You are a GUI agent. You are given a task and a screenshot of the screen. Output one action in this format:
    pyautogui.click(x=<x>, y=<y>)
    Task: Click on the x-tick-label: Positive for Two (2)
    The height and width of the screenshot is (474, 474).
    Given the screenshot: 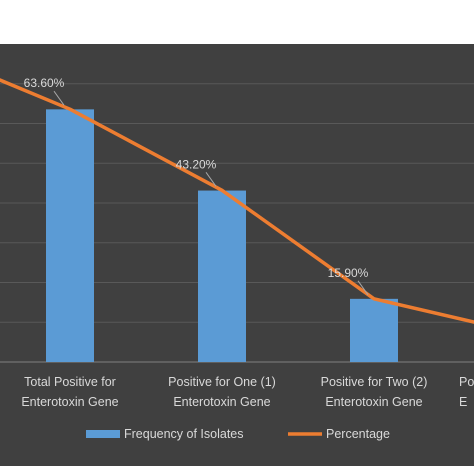 What is the action you would take?
    pyautogui.click(x=374, y=382)
    